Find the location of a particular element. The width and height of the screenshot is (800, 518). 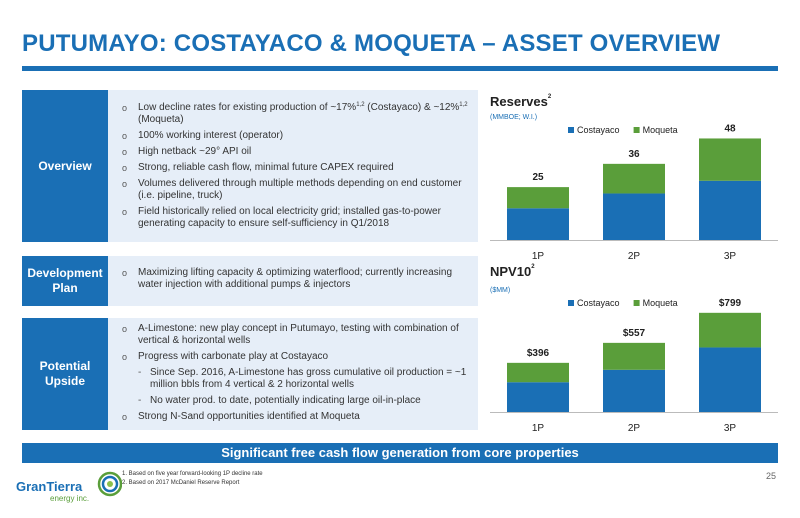

reserves-chart: Costayaco Moqueta 25 1P 36 2P 48 3P is located at coordinates (634, 192).